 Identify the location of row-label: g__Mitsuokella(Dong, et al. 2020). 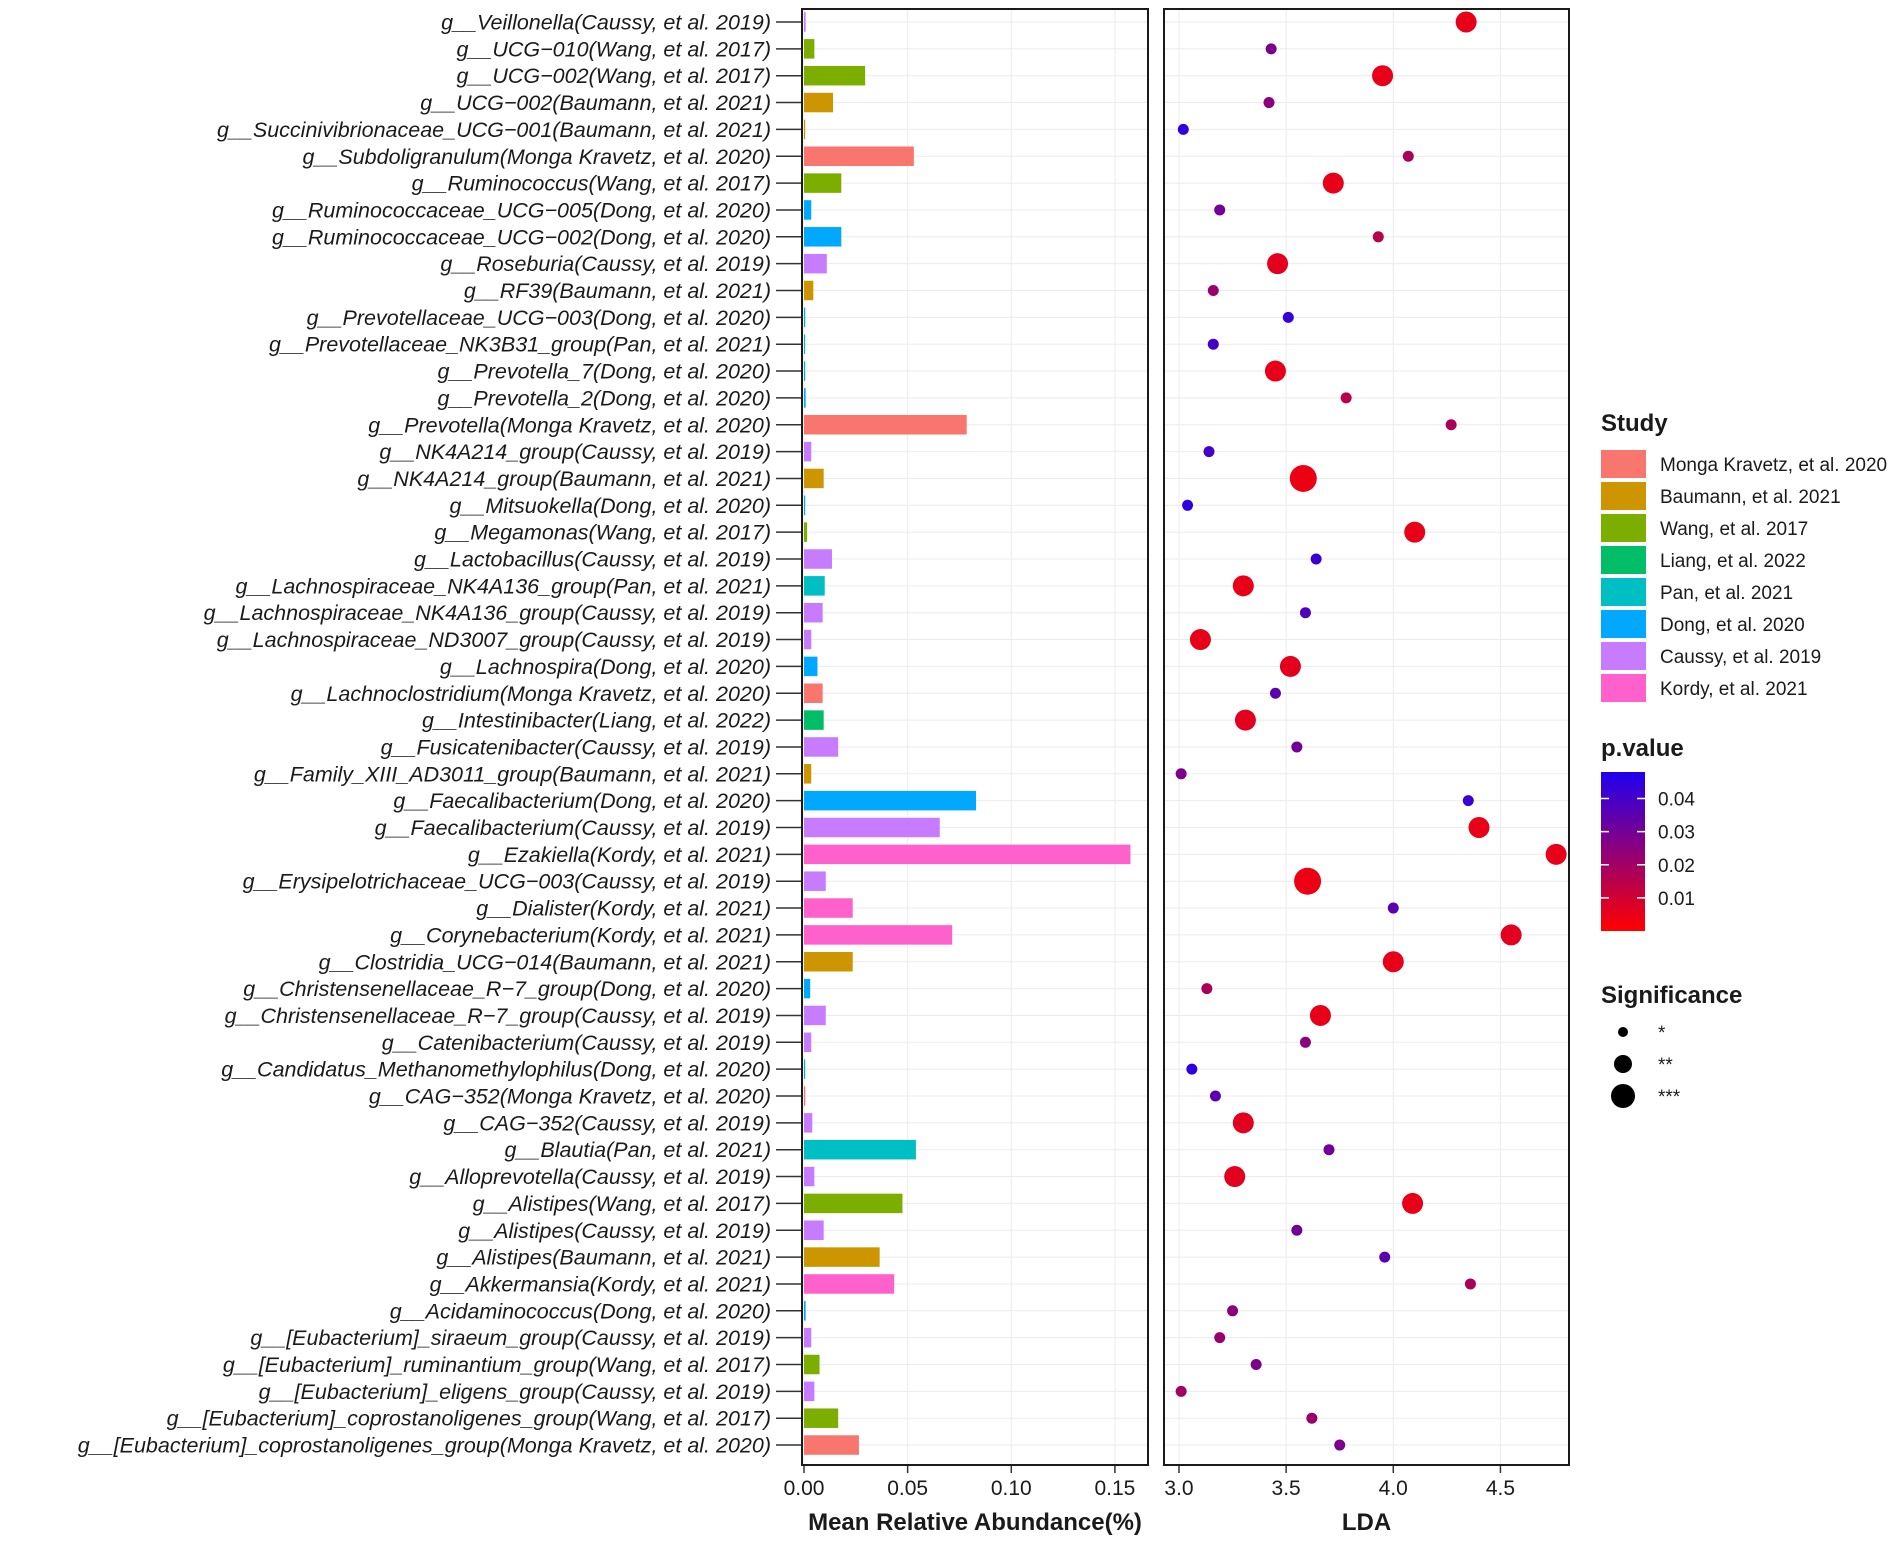
(611, 506).